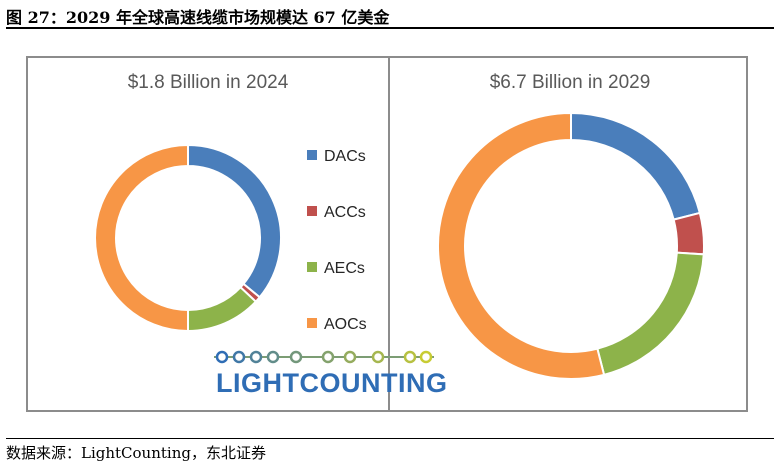  Describe the element at coordinates (136, 453) in the screenshot. I see `source-note: 数据来源：LightCounting，东北证券` at that location.